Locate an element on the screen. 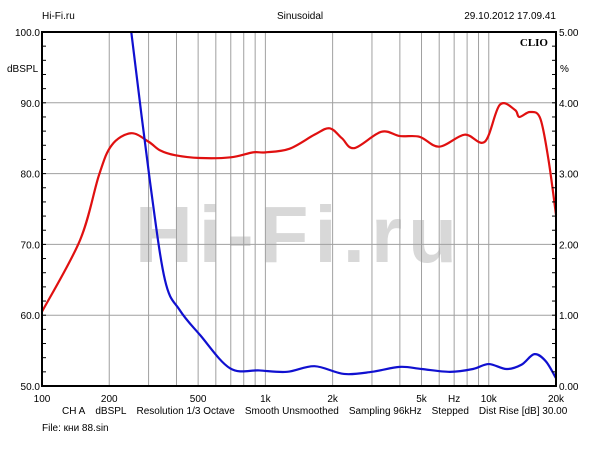 The height and width of the screenshot is (450, 600). setting-item: Resolution 1/3 Octave is located at coordinates (185, 411).